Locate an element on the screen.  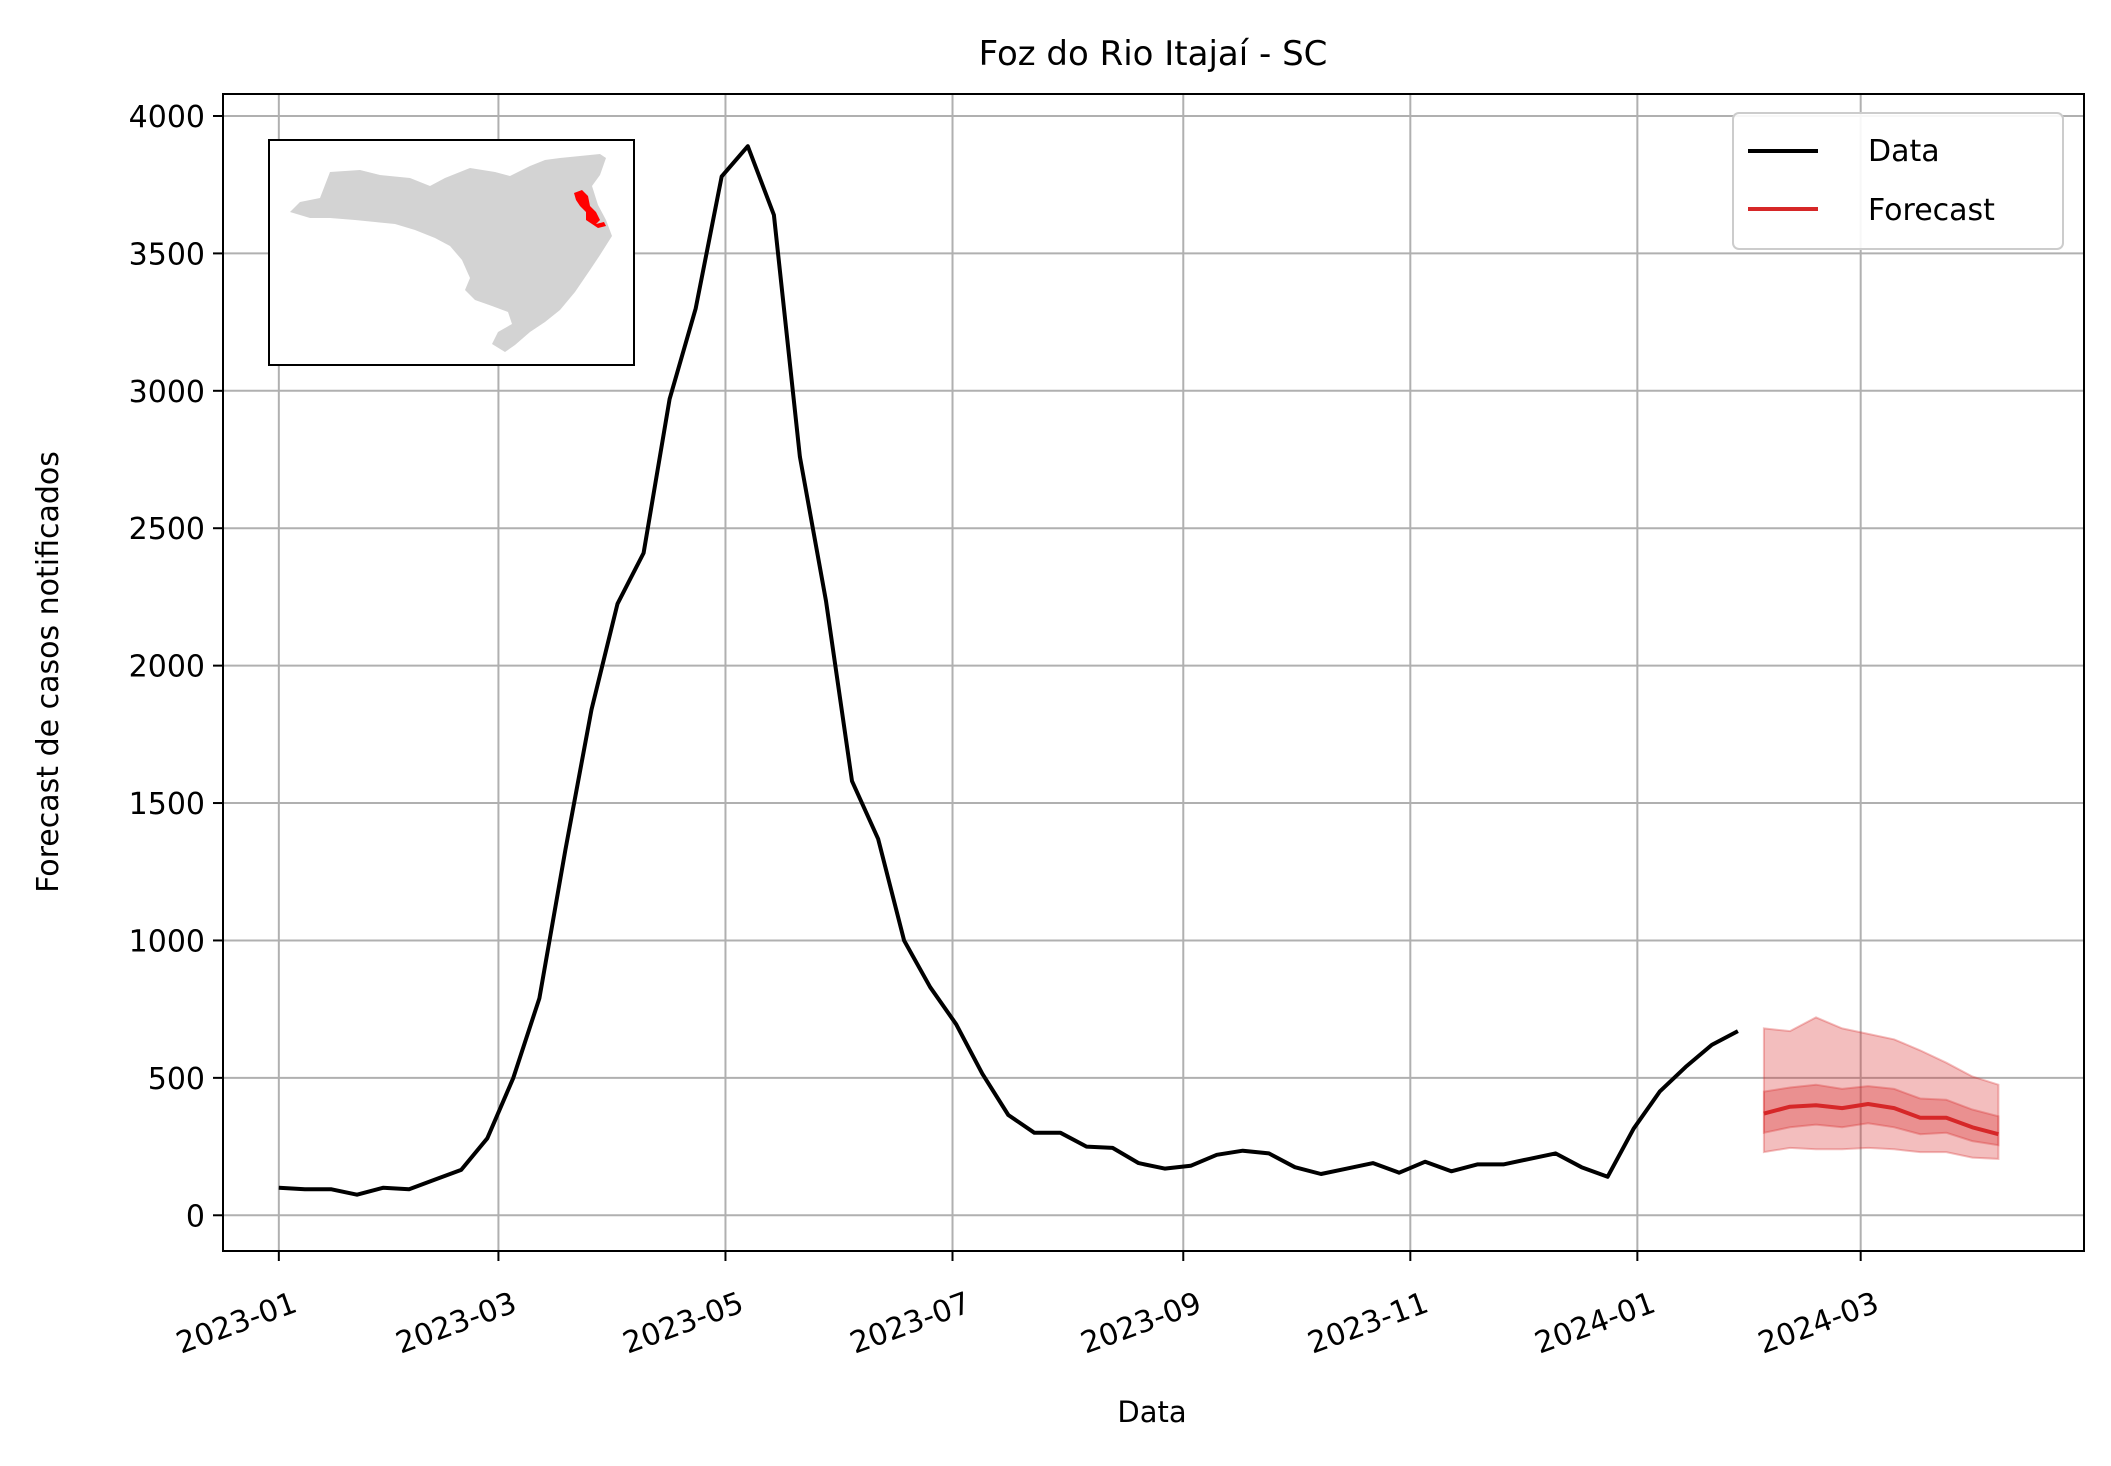
forecast-outer-band is located at coordinates (1881, 1088).